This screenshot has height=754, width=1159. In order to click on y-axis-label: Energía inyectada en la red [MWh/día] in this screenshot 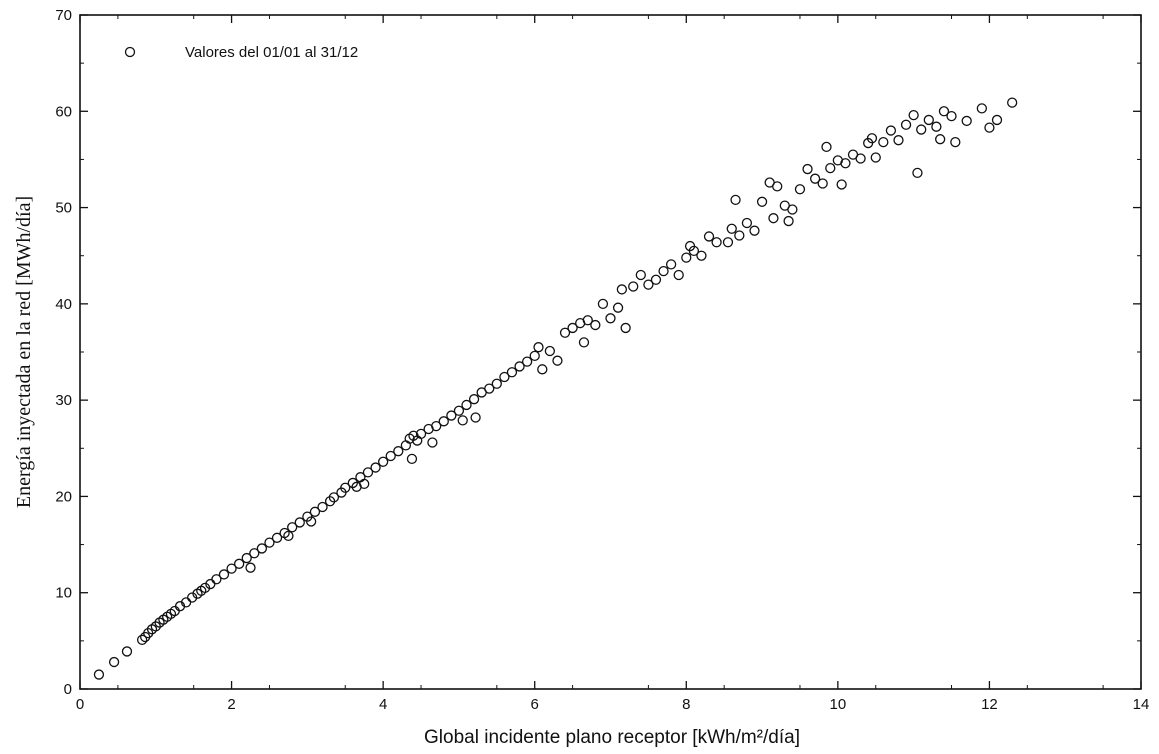, I will do `click(24, 352)`.